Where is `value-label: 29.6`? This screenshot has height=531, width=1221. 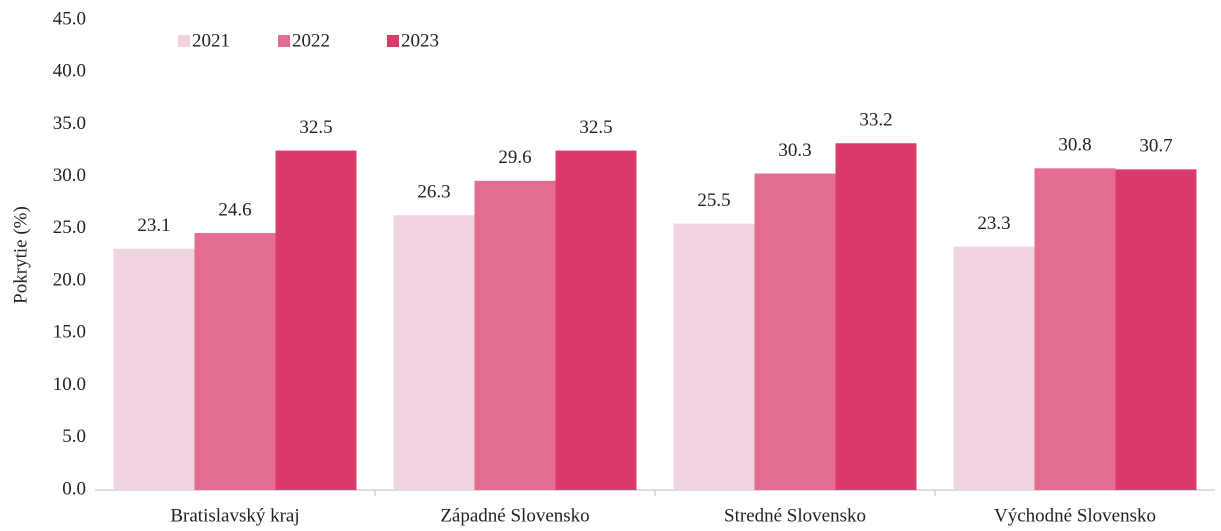 value-label: 29.6 is located at coordinates (514, 157).